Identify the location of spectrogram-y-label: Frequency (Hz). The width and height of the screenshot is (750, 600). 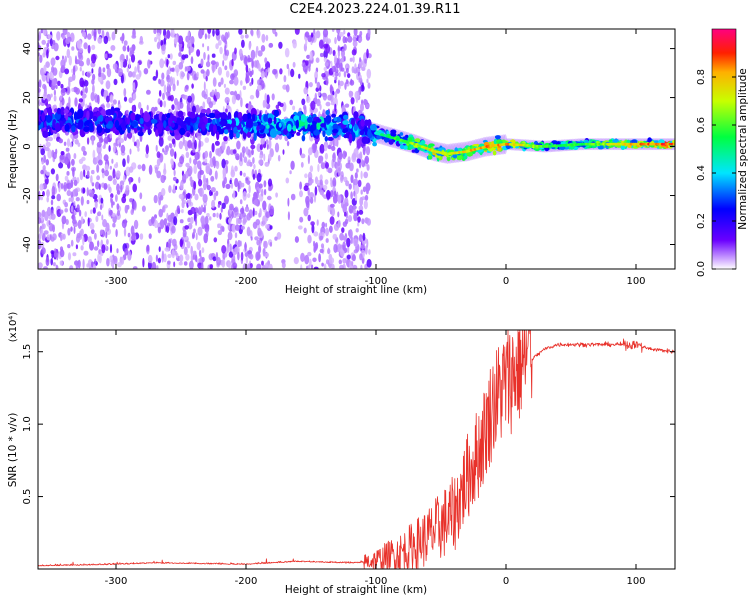
(13, 148).